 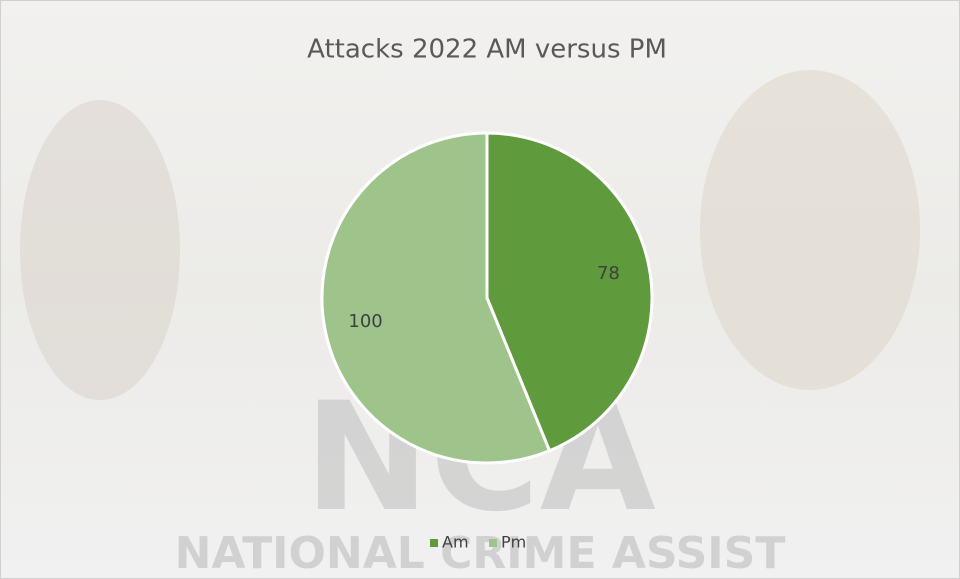 I want to click on data-label: 100, so click(x=365, y=321).